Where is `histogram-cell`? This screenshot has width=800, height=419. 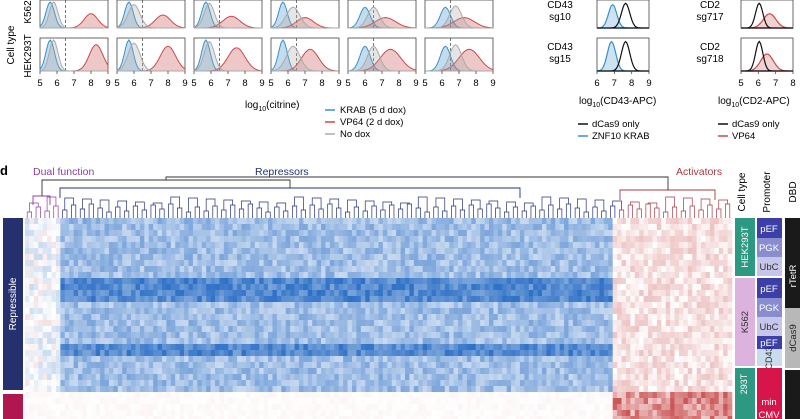
histogram-cell is located at coordinates (305, 14).